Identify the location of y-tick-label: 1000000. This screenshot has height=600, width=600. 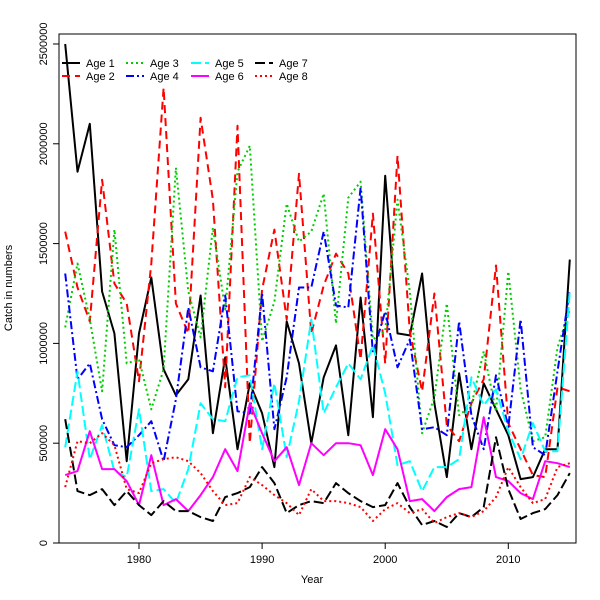
(44, 343).